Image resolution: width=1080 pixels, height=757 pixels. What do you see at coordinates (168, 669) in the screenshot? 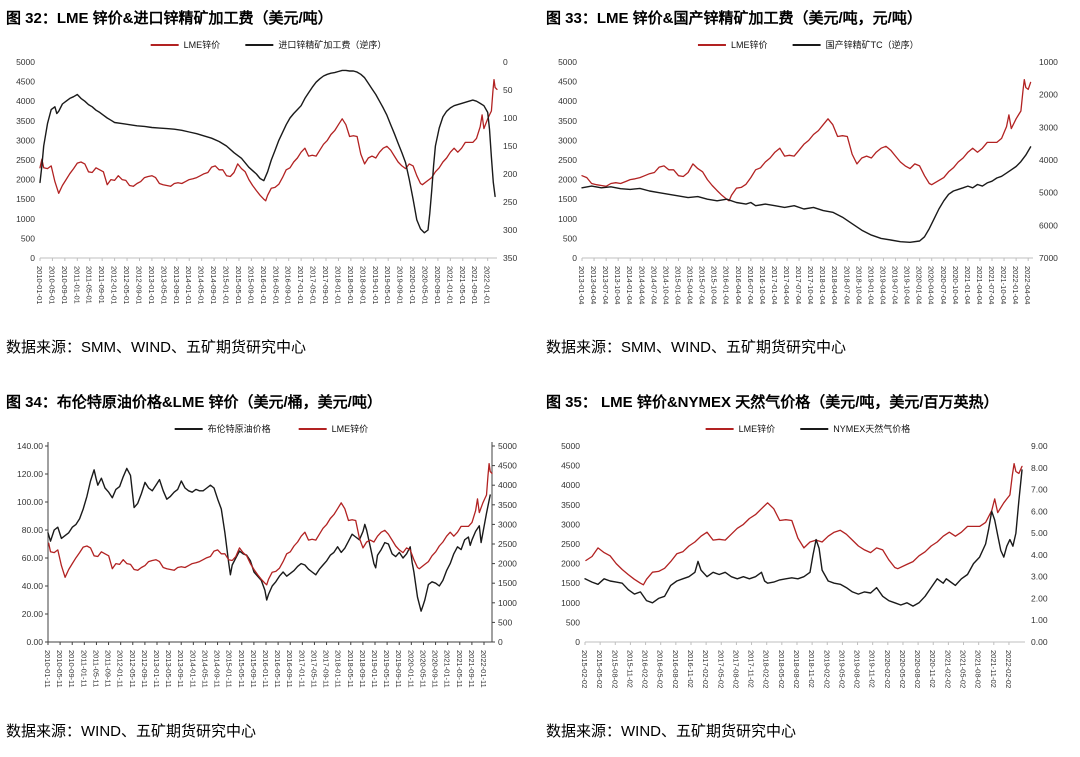
I see `x-tick-label: 2013-05-11` at bounding box center [168, 669].